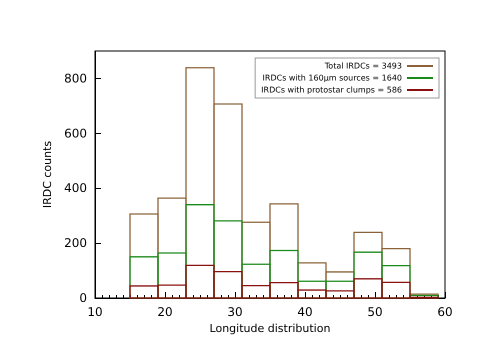 Image resolution: width=491 pixels, height=350 pixels. What do you see at coordinates (331, 90) in the screenshot?
I see `legend-label: IRDCs with protostar clumps = 586` at bounding box center [331, 90].